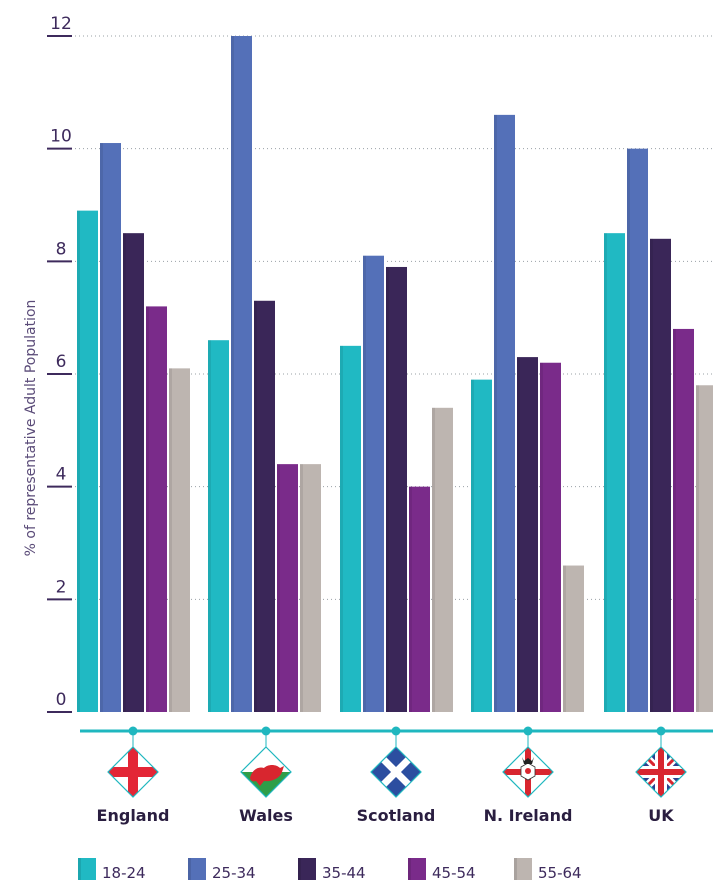 The image size is (713, 889). I want to click on y-tick-label: 2, so click(61, 587).